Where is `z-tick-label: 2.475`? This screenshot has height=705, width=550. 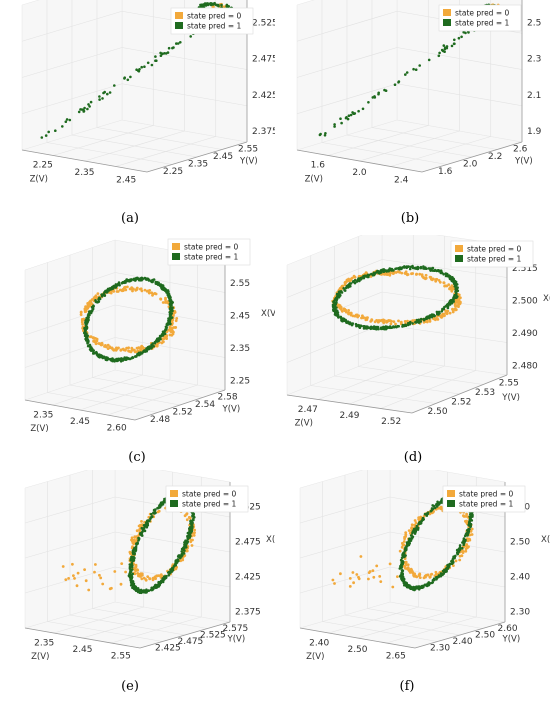 z-tick-label: 2.475 is located at coordinates (248, 543).